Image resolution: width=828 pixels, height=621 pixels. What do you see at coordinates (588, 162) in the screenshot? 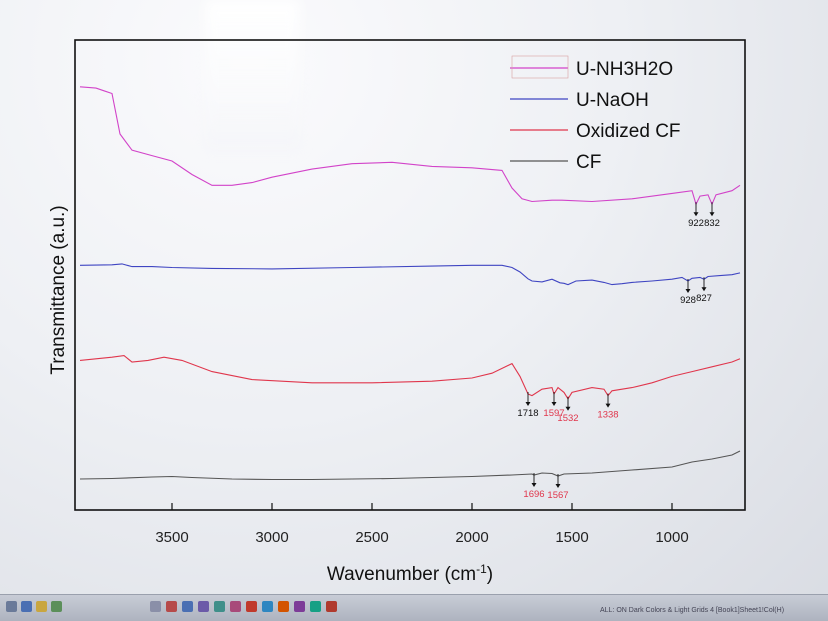
I see `legend-label: CF` at bounding box center [588, 162].